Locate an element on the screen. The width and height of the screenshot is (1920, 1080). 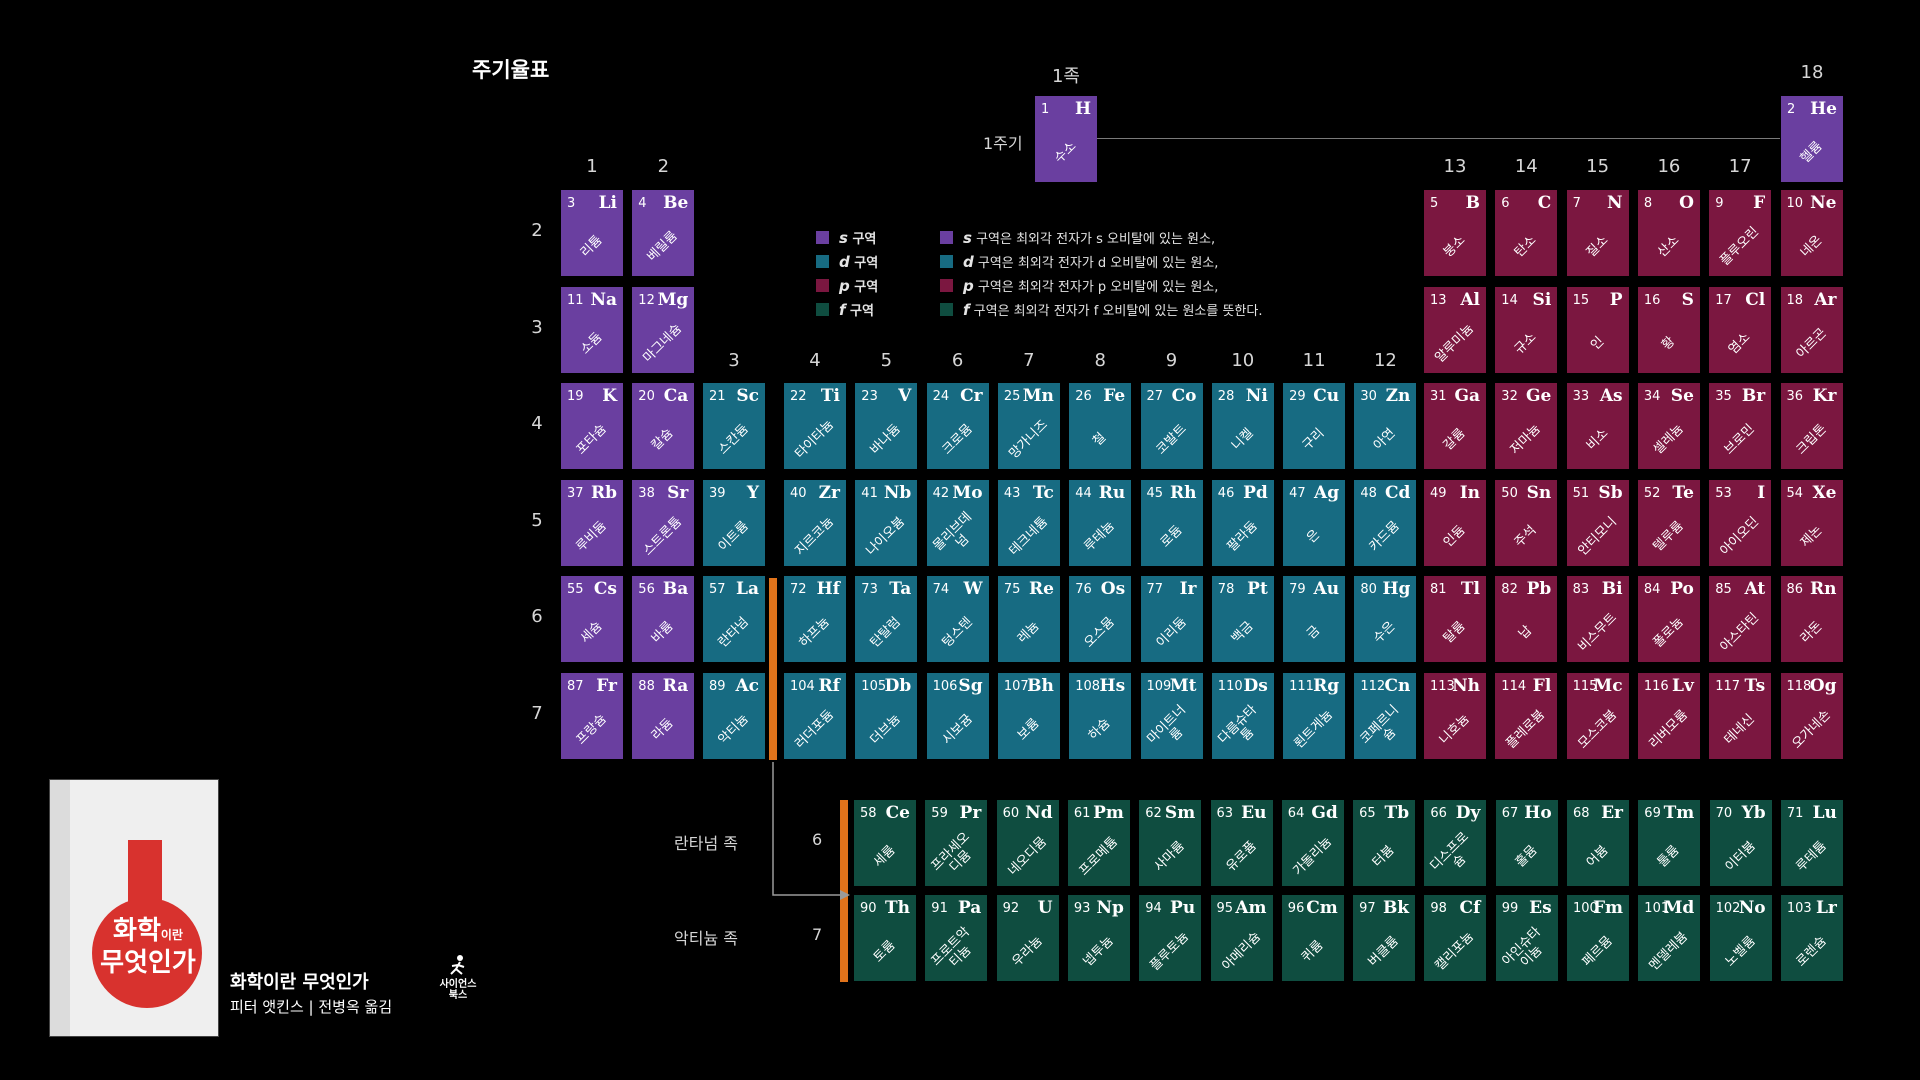
atomic-number: 117 is located at coordinates (1728, 686).